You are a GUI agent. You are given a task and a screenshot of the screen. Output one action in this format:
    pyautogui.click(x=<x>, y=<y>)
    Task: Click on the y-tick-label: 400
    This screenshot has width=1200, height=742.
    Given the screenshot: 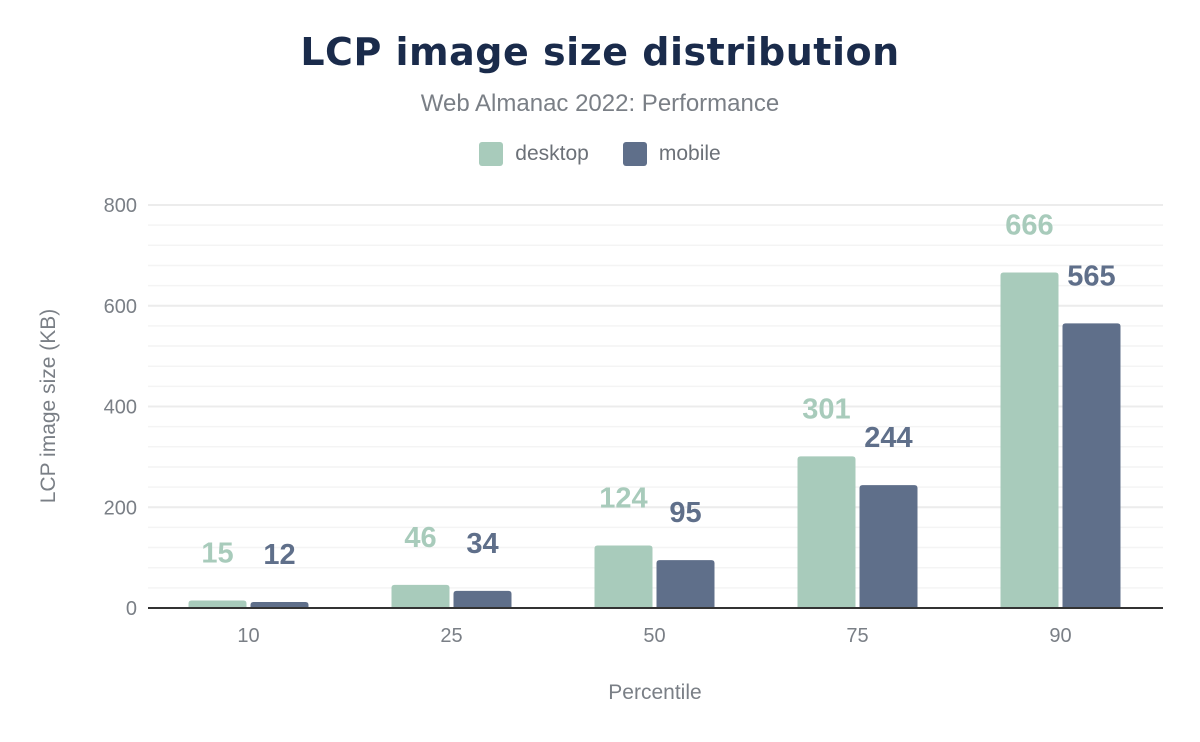 What is the action you would take?
    pyautogui.click(x=120, y=408)
    